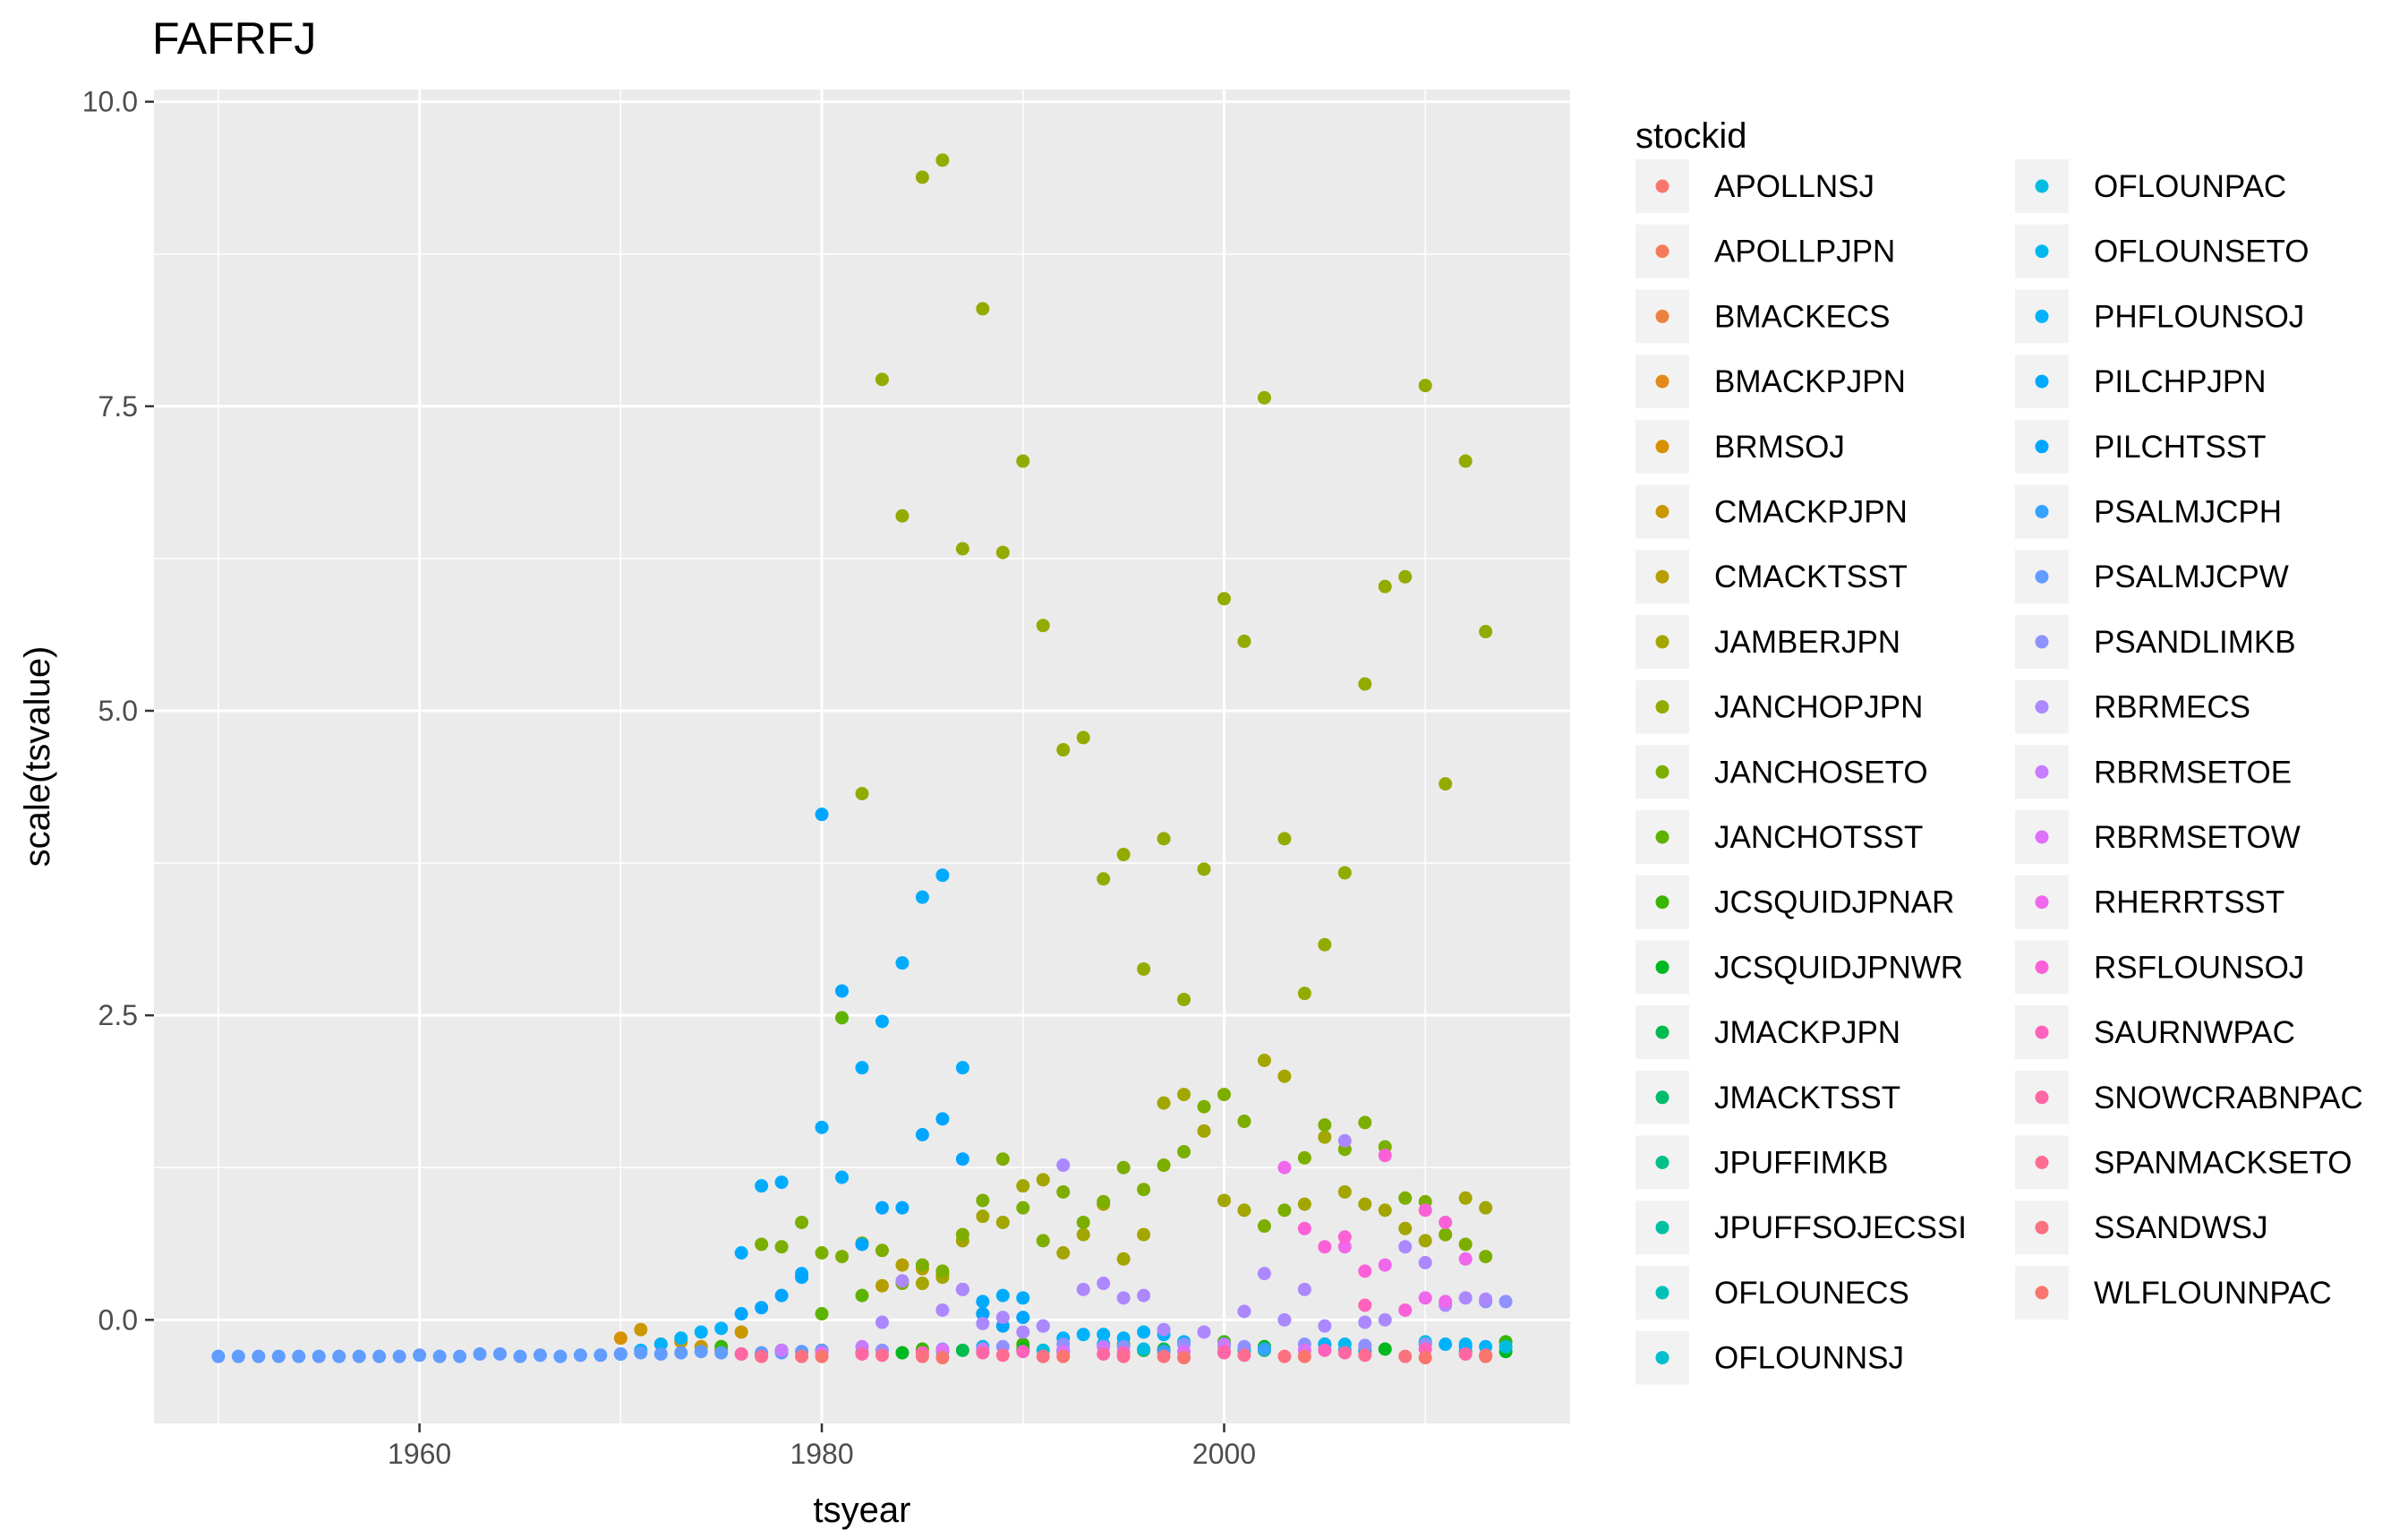 The height and width of the screenshot is (1538, 2408). What do you see at coordinates (1802, 316) in the screenshot?
I see `legend-label: BMACKECS` at bounding box center [1802, 316].